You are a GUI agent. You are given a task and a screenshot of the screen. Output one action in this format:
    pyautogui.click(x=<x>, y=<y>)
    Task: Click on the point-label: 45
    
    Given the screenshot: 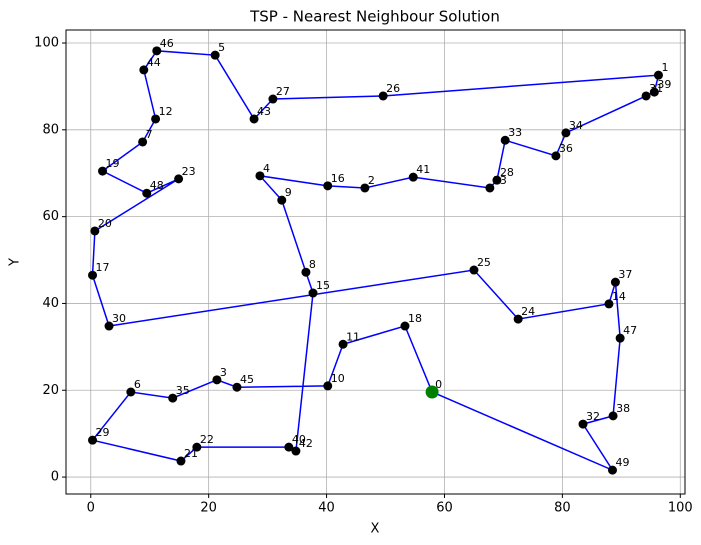 What is the action you would take?
    pyautogui.click(x=247, y=379)
    